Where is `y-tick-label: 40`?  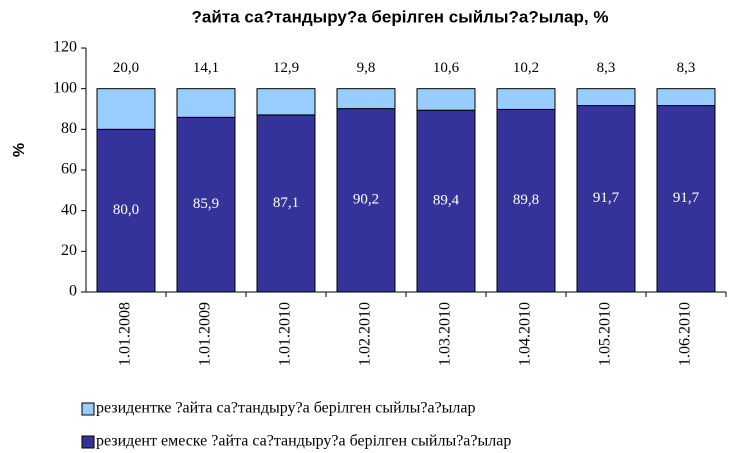
y-tick-label: 40 is located at coordinates (69, 209).